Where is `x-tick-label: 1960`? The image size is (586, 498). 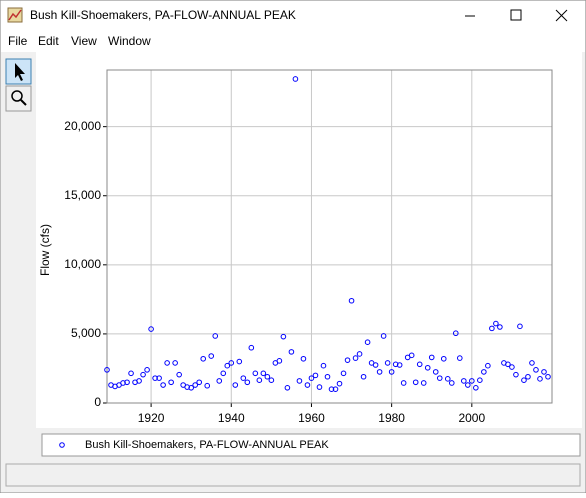
x-tick-label: 1960 is located at coordinates (311, 418).